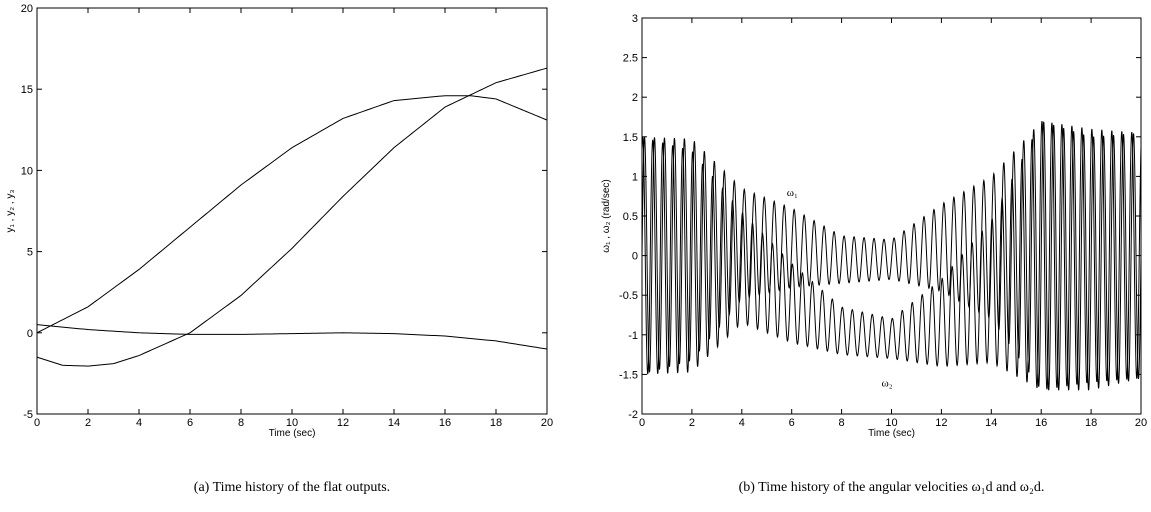  Describe the element at coordinates (635, 177) in the screenshot. I see `y-tick-label: 1` at that location.